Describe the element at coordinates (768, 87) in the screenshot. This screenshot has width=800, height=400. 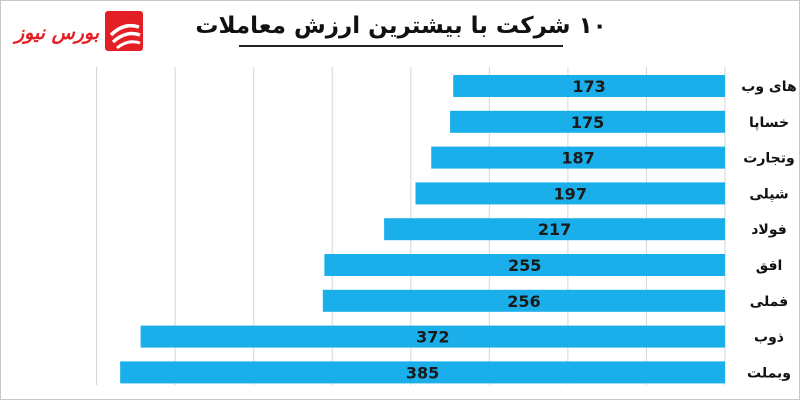
I see `category-label: های وب` at that location.